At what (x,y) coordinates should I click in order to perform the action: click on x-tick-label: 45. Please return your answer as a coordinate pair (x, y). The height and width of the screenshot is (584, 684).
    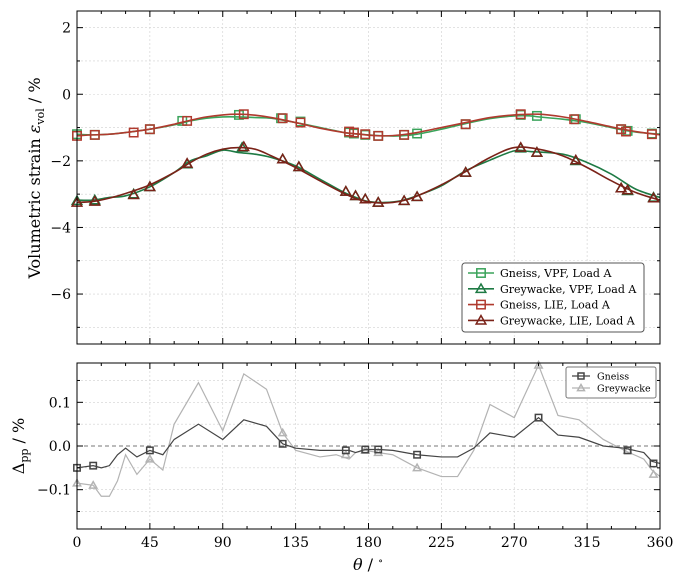
    Looking at the image, I should click on (150, 543).